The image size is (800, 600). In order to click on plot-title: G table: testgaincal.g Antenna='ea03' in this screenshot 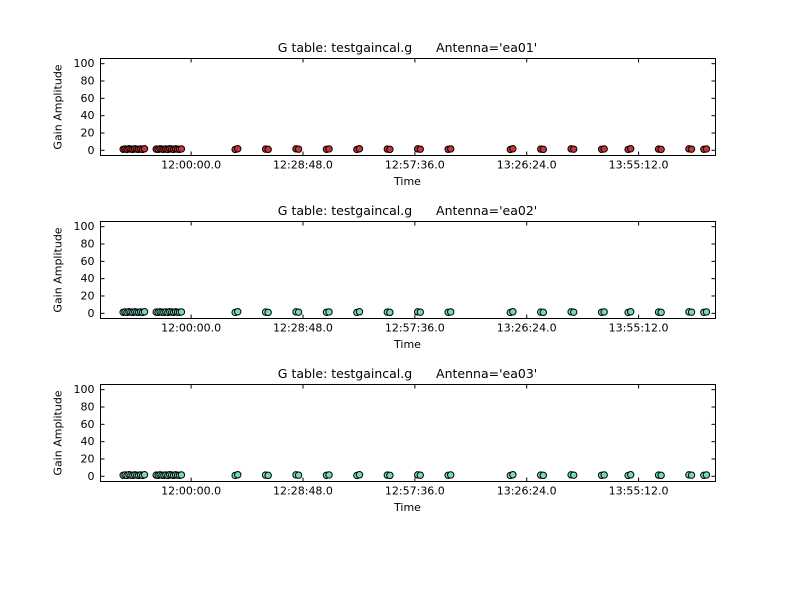, I will do `click(407, 373)`.